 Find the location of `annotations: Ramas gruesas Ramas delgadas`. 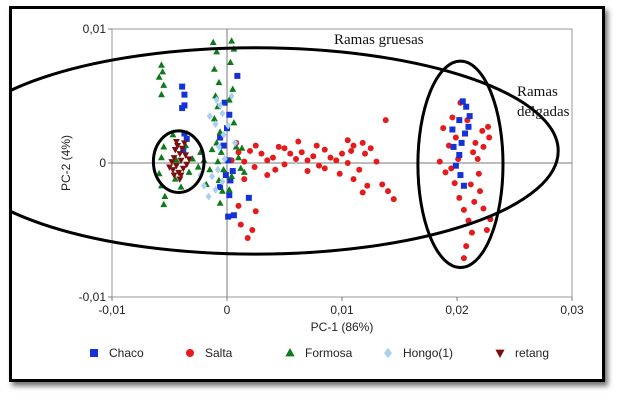

annotations: Ramas gruesas Ramas delgadas is located at coordinates (452, 76).